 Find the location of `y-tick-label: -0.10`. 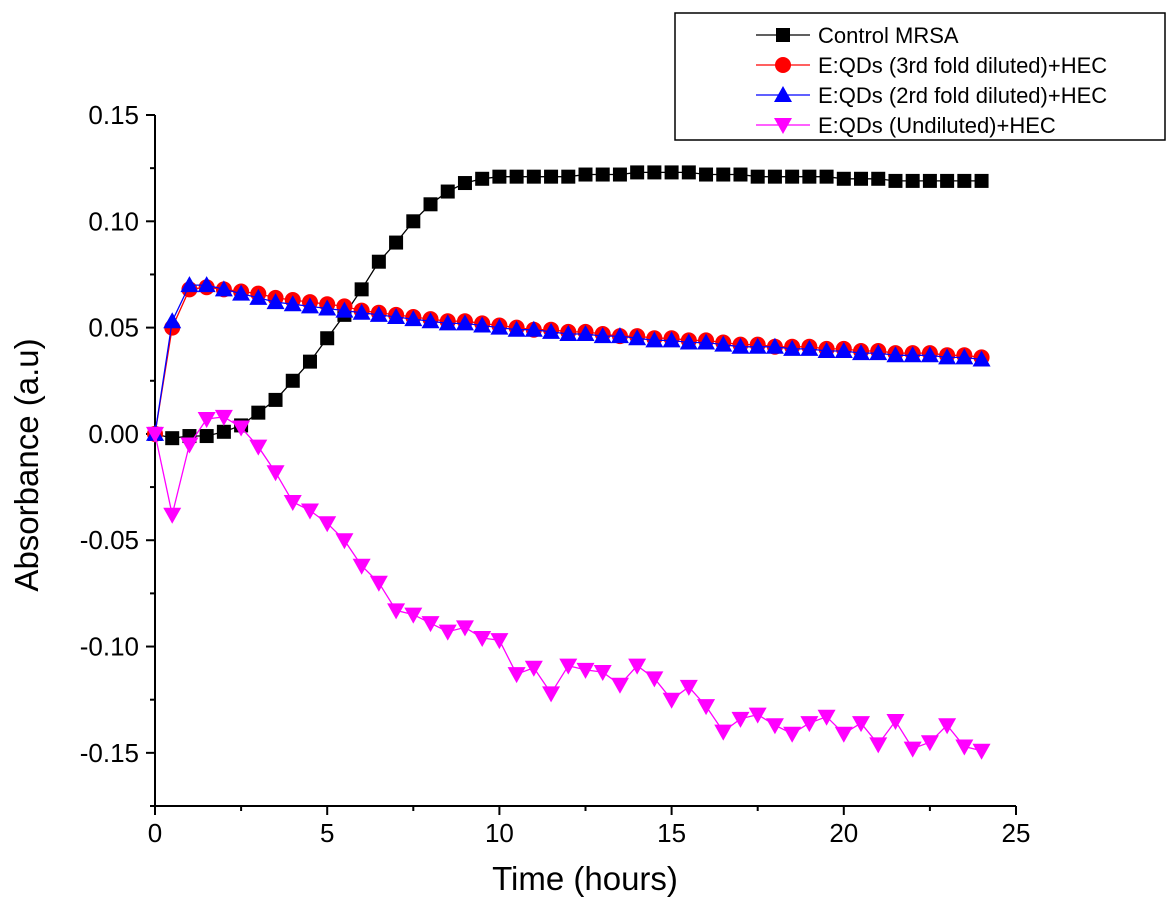

y-tick-label: -0.10 is located at coordinates (109, 647).